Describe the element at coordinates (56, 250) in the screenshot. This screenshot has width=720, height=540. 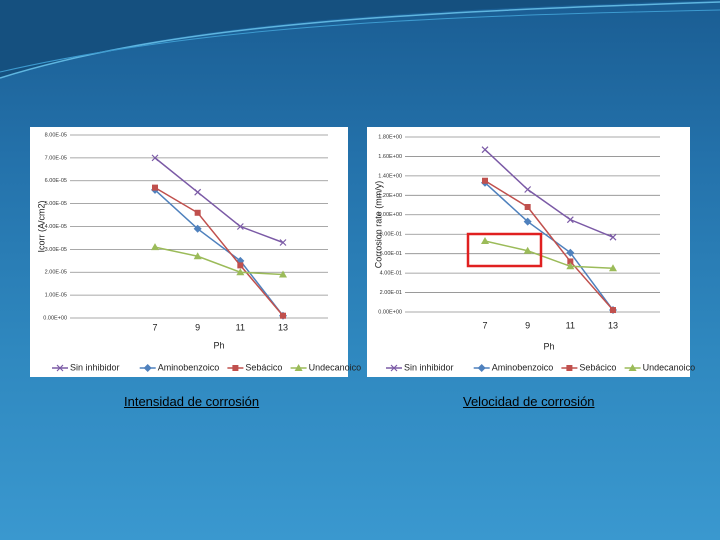
I see `y-tick-label: 3.00E-05` at that location.